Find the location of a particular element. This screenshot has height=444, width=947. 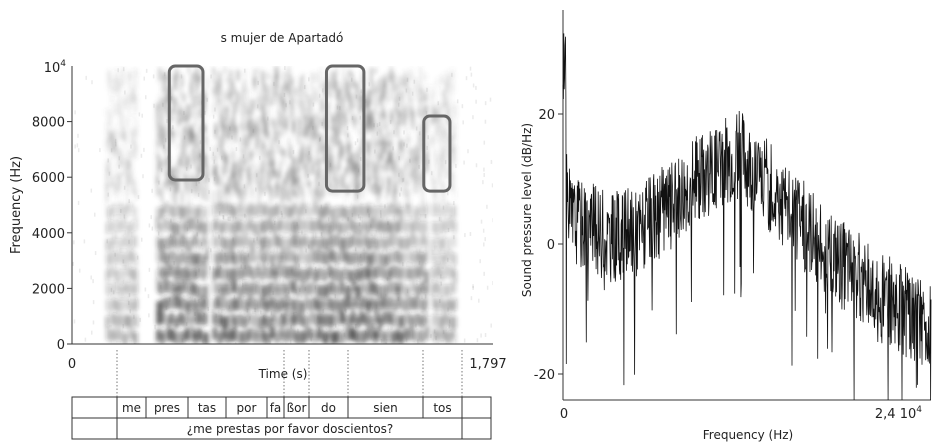

syllable-row: me pres tas por fa ßor do sien tos is located at coordinates (289, 407).